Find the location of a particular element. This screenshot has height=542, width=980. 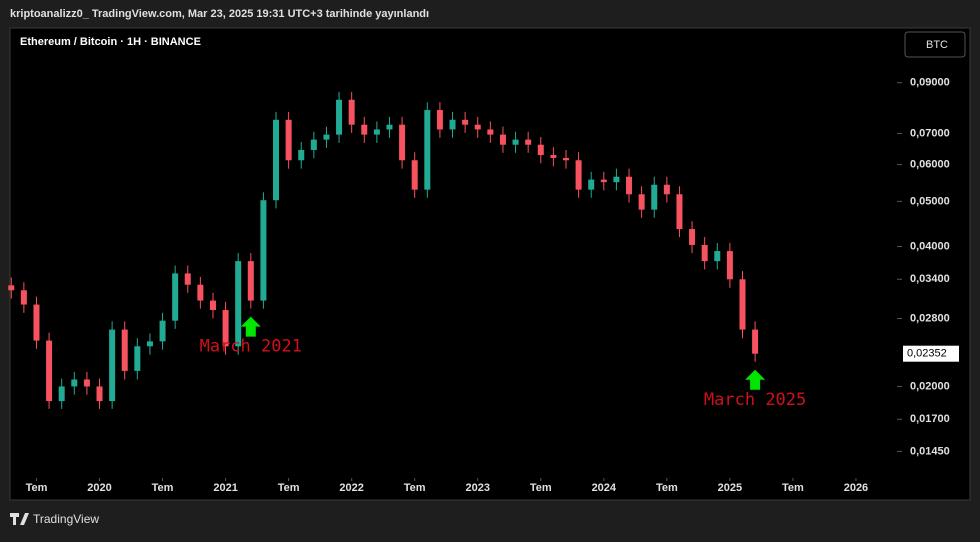

footer: TradingView is located at coordinates (490, 520).